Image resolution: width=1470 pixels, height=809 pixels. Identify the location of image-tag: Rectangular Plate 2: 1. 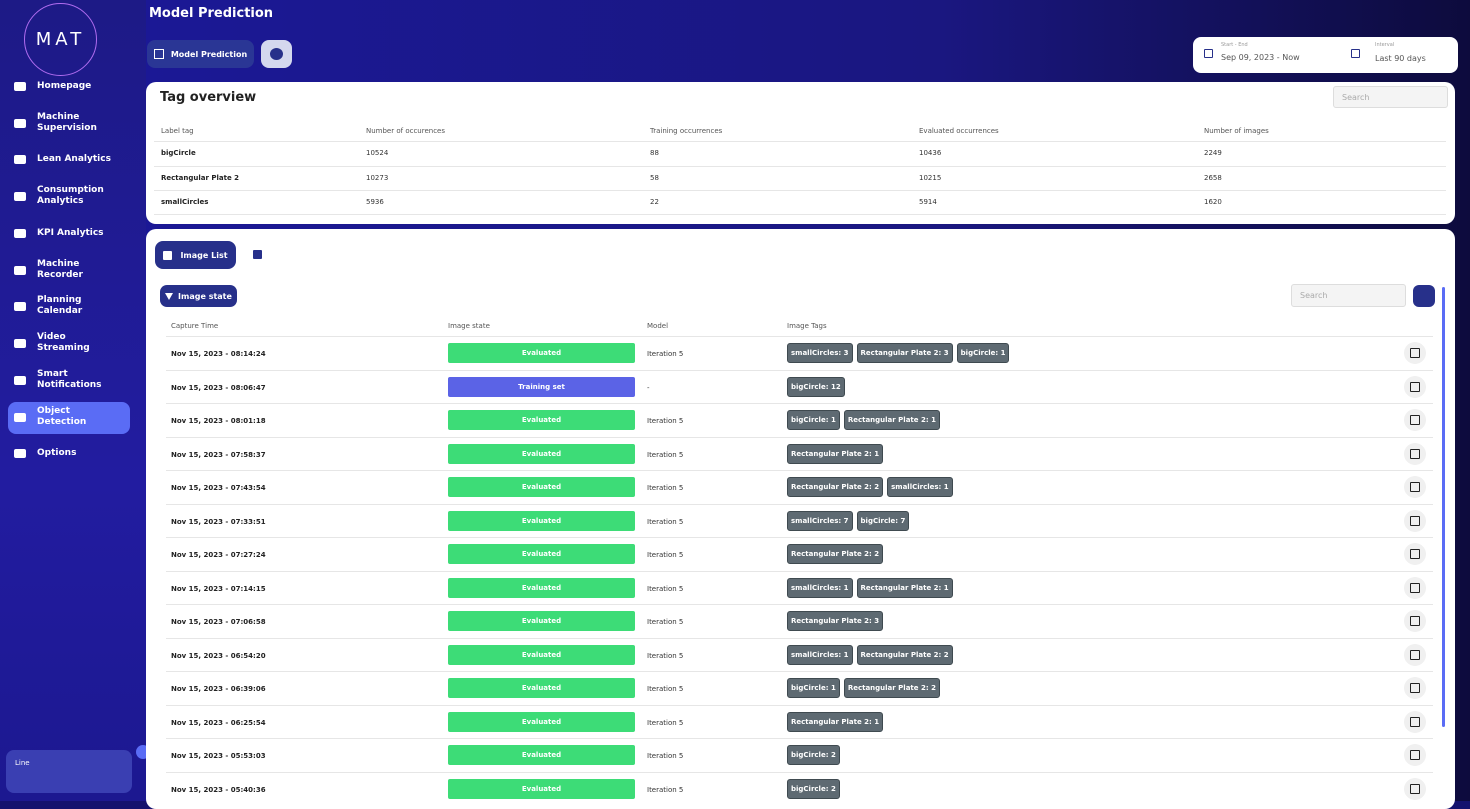
(904, 587).